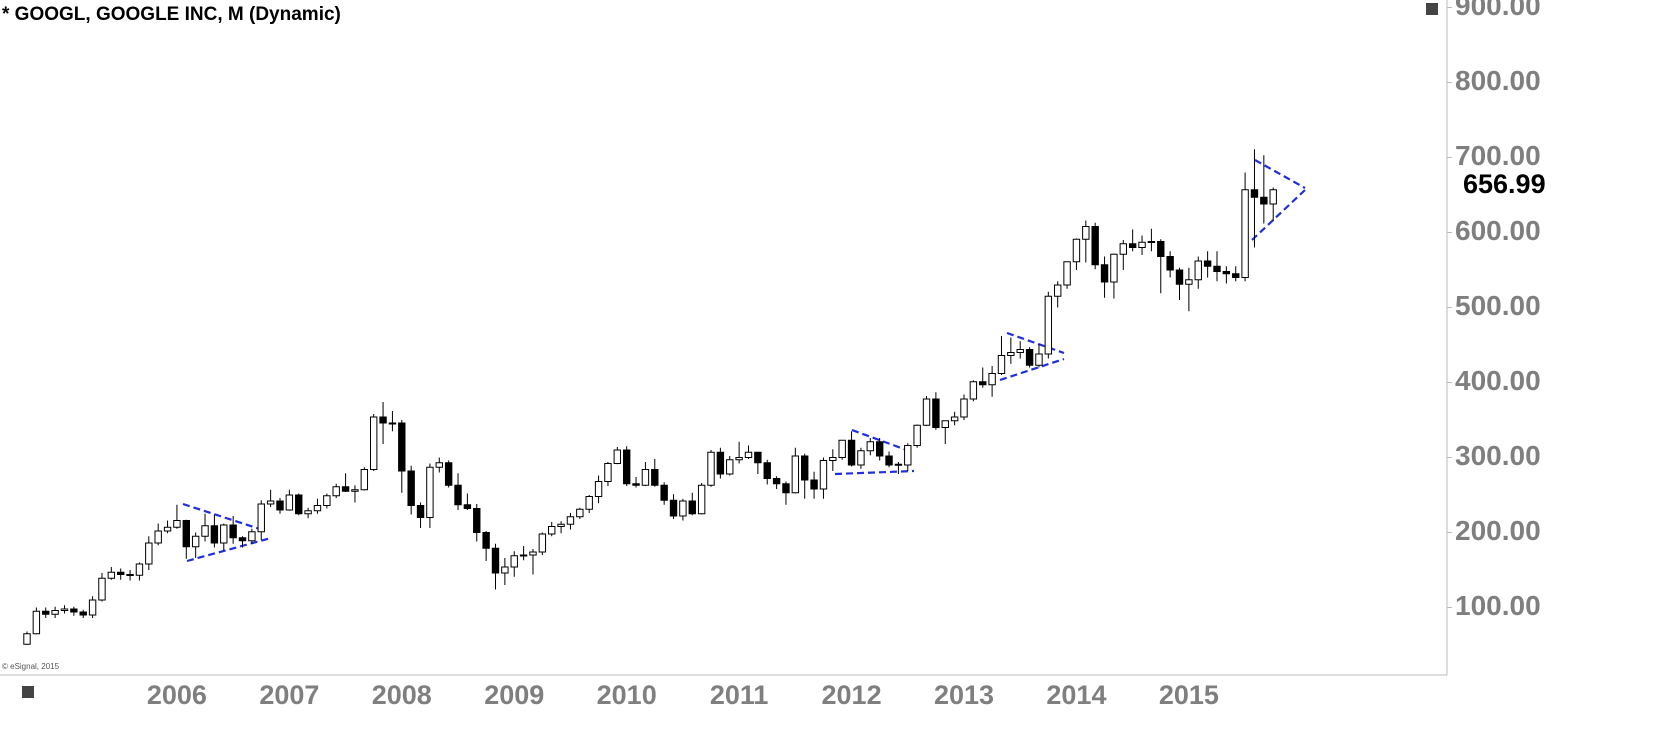  I want to click on x-tick-label: 2012, so click(852, 695).